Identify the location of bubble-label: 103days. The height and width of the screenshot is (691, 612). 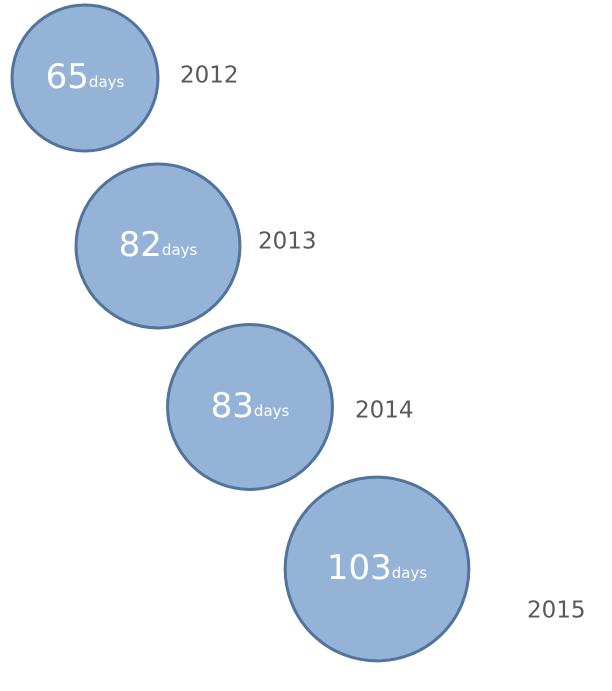
(377, 568).